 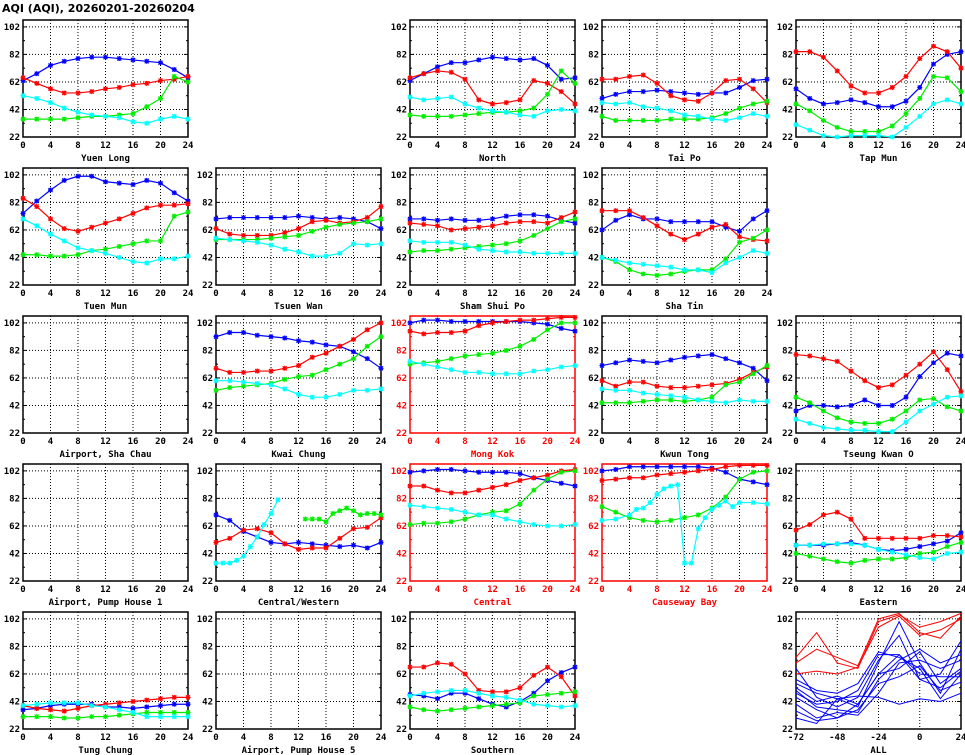 What do you see at coordinates (685, 603) in the screenshot?
I see `station-name: Causeway Bay` at bounding box center [685, 603].